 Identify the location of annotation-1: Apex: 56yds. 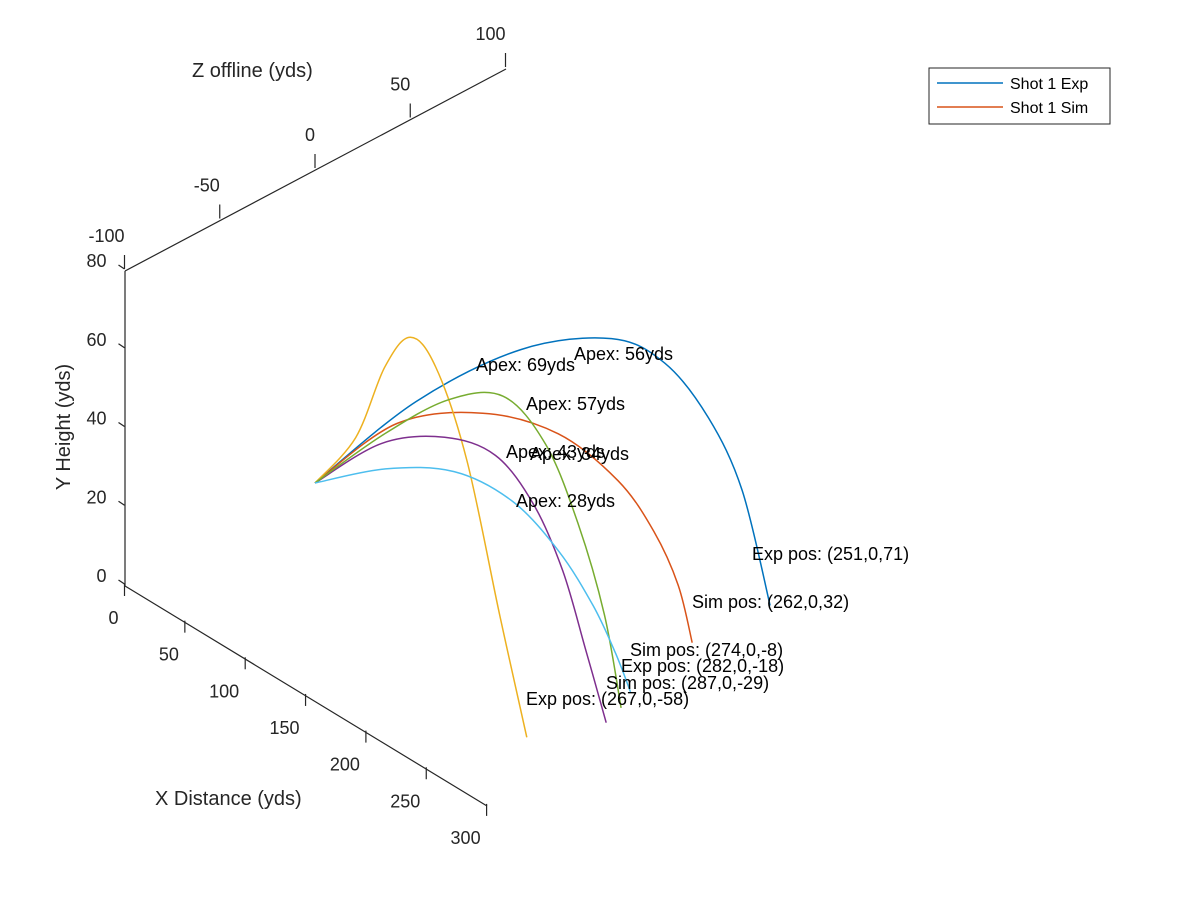
(623, 354).